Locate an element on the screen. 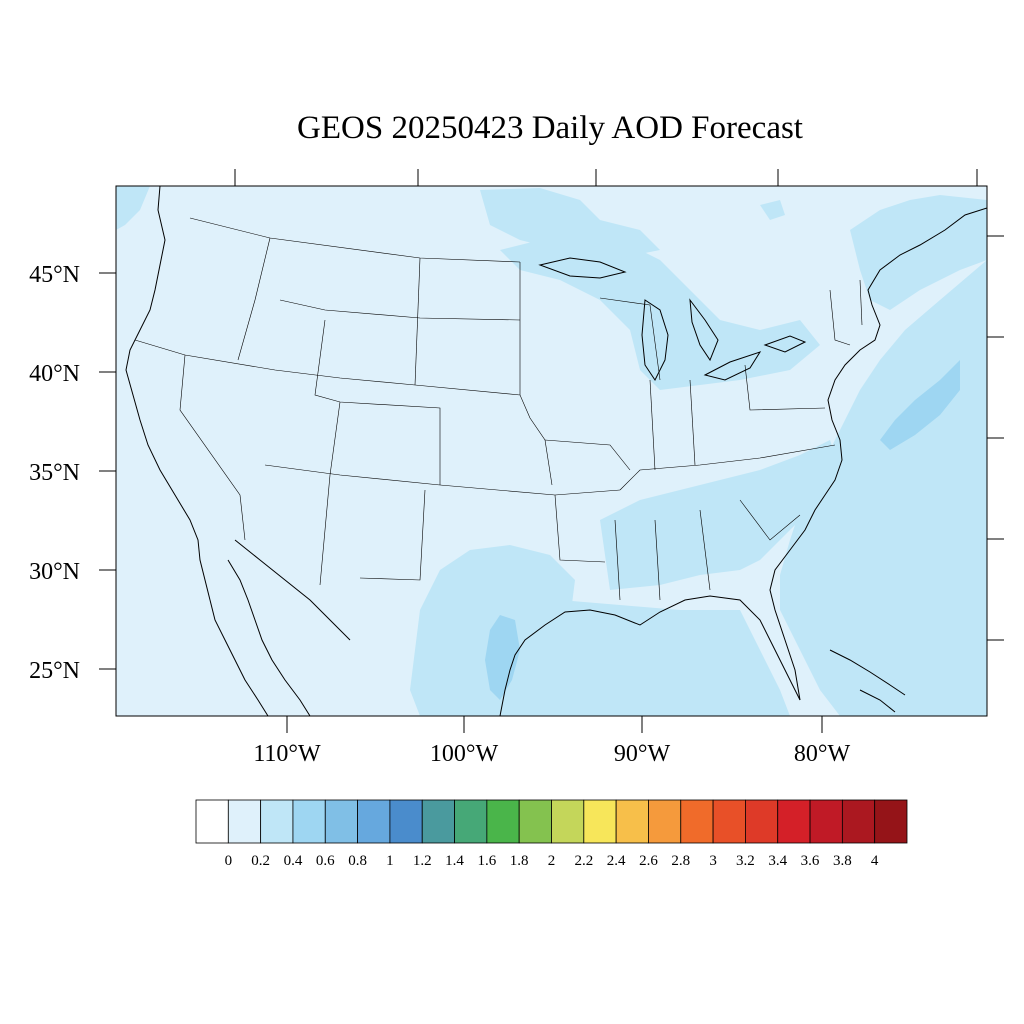  colorbar-label: 2.4 is located at coordinates (616, 861).